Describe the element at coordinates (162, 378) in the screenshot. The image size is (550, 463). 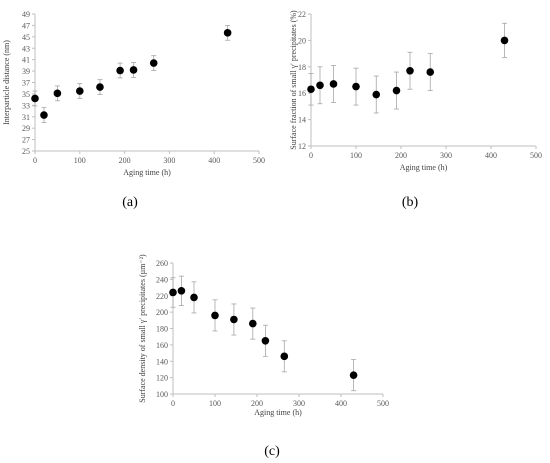
I see `y-tick-label: 120` at that location.